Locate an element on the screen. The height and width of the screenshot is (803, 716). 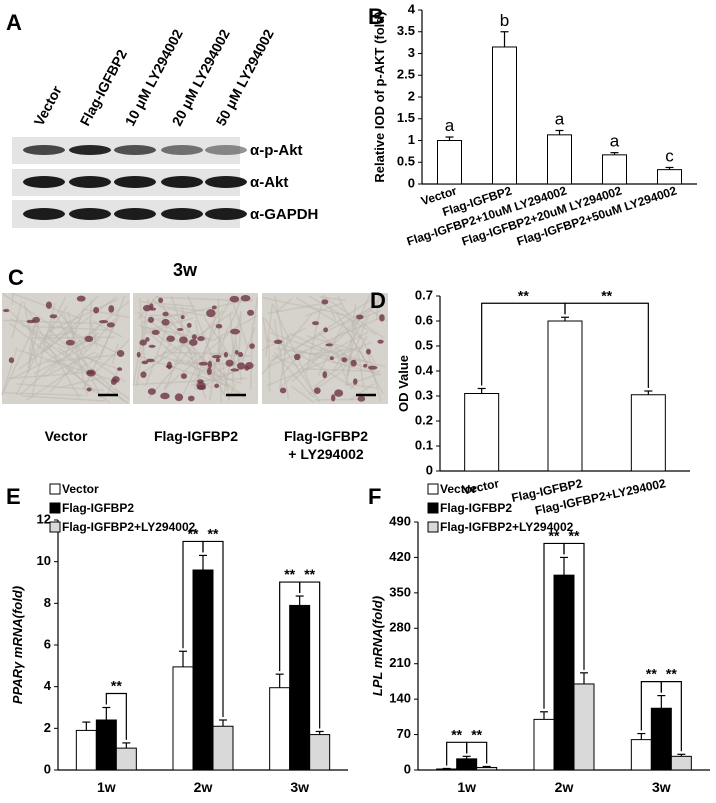
y-tick-label: 2 is located at coordinates (47, 727).